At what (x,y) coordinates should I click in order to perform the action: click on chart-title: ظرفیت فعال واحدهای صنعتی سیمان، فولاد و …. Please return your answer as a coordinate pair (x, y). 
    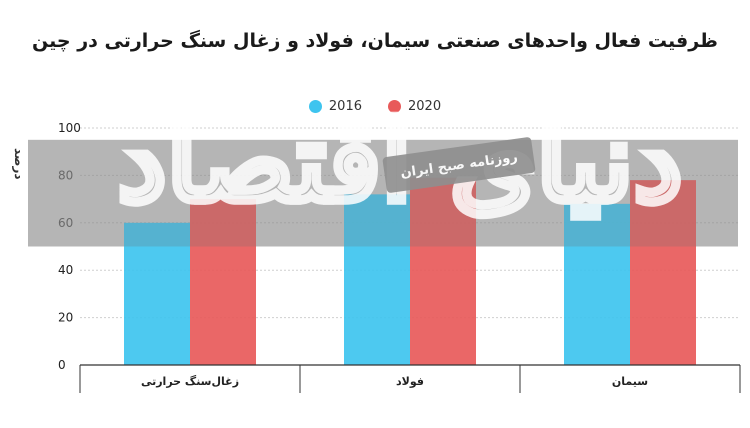
    Looking at the image, I should click on (375, 41).